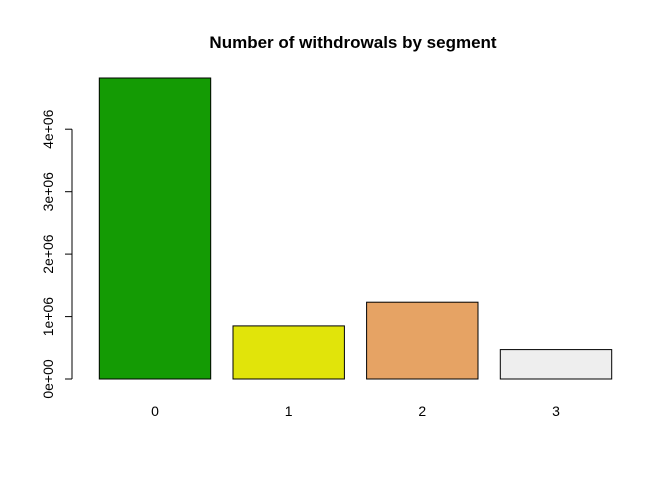 The width and height of the screenshot is (672, 480). What do you see at coordinates (422, 411) in the screenshot?
I see `x-tick-label: 2` at bounding box center [422, 411].